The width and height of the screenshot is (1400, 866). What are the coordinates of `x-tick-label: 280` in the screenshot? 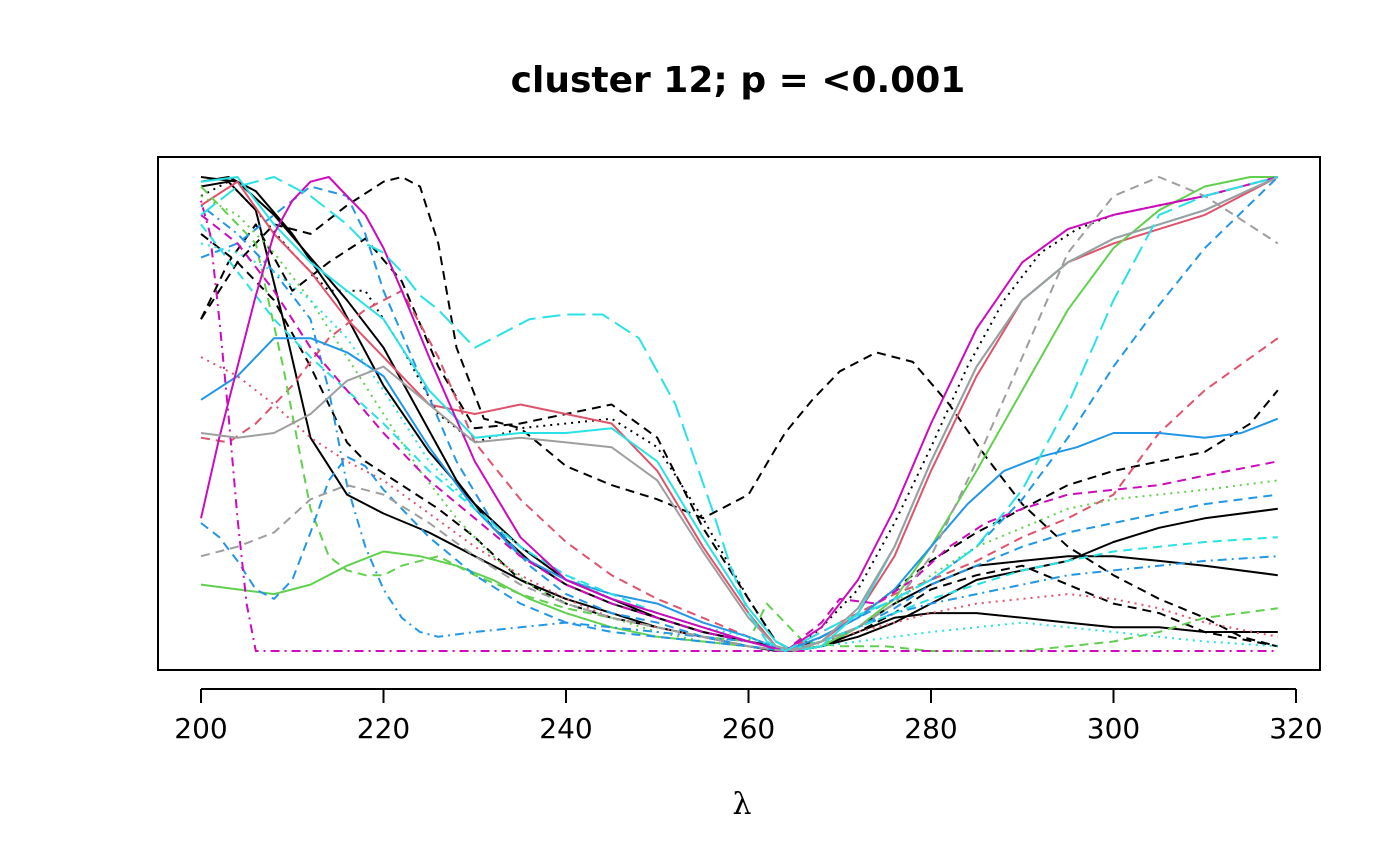 It's located at (930, 728).